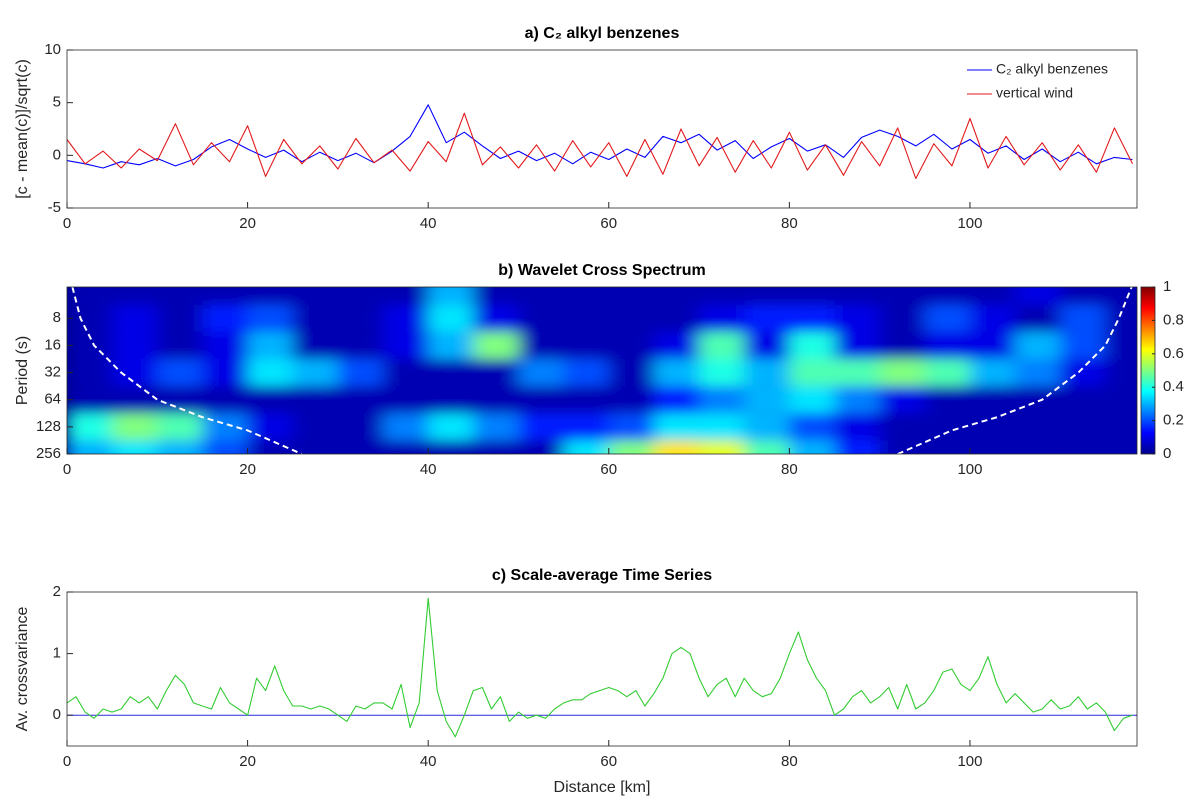 The image size is (1196, 809). What do you see at coordinates (602, 575) in the screenshot?
I see `panel-title: c) Scale-average Time Series` at bounding box center [602, 575].